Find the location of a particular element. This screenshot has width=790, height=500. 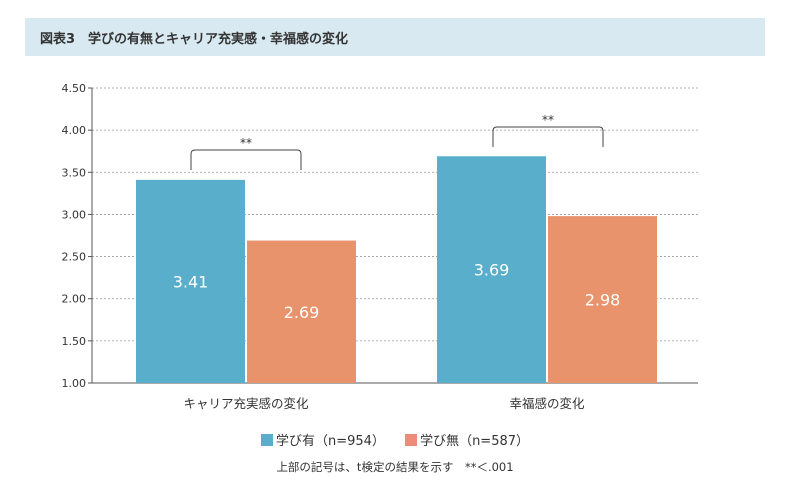

bar-value-label: 2.98 is located at coordinates (603, 300).